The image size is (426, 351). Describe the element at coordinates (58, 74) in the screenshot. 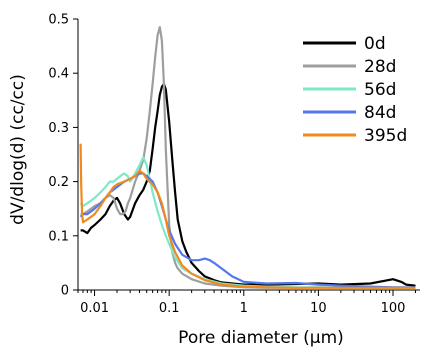

I see `y-tick-label: 0.4` at that location.